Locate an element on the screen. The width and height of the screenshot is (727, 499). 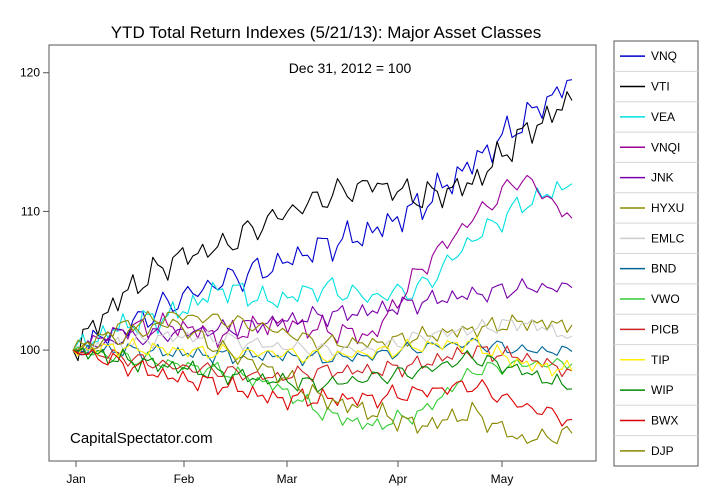
series-line-emlc is located at coordinates (322, 337).